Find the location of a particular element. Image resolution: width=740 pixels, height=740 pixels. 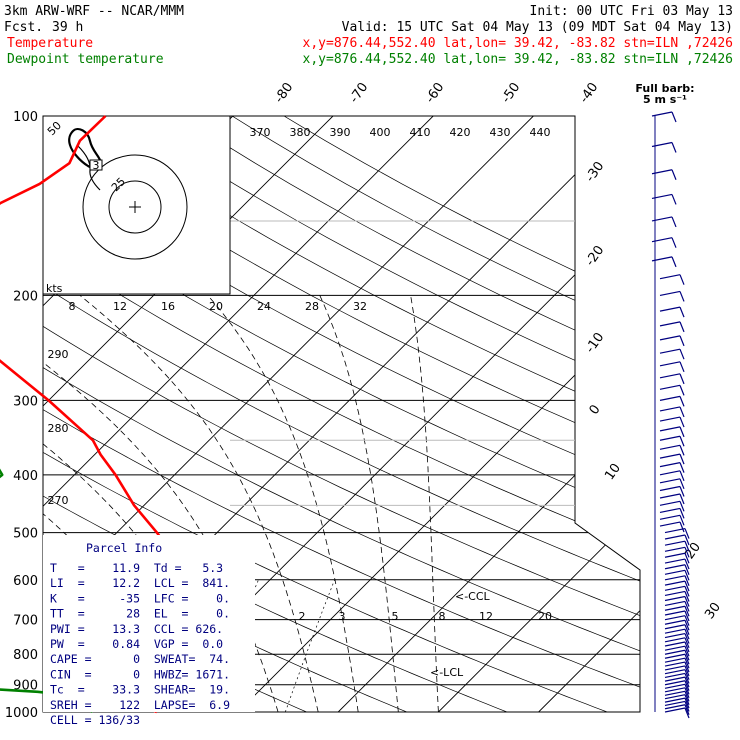

wind-barbs is located at coordinates (670, 415).